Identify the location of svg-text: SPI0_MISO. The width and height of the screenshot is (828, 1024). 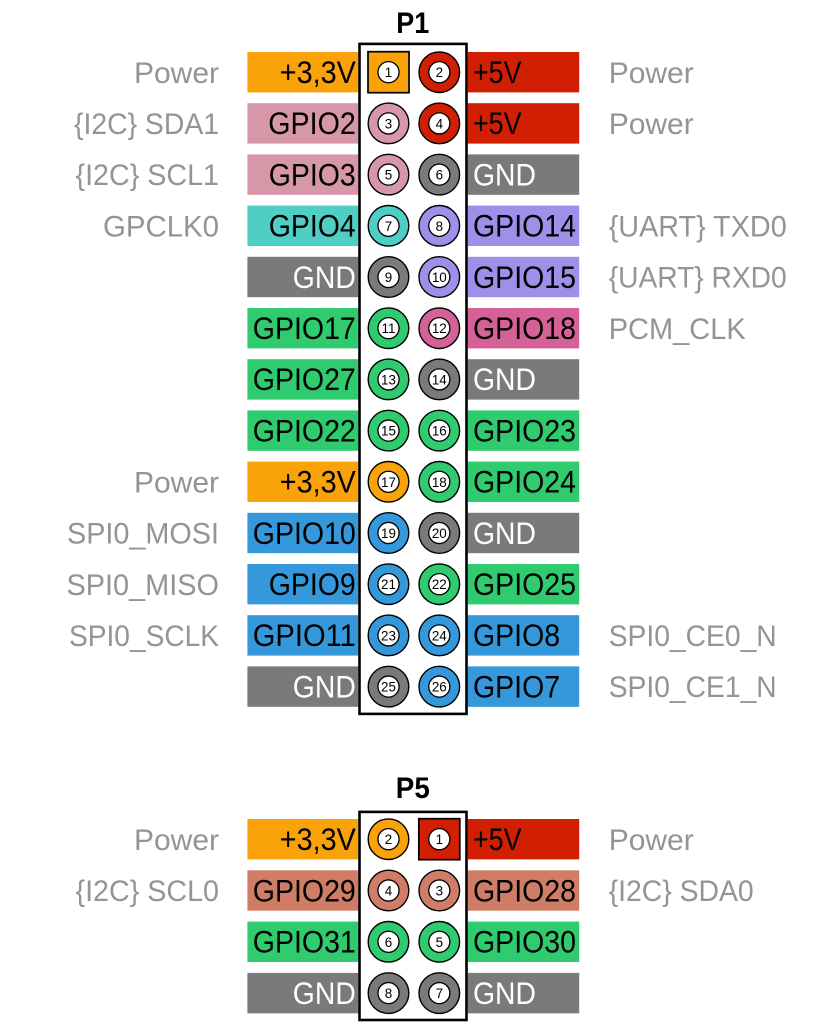
(143, 585).